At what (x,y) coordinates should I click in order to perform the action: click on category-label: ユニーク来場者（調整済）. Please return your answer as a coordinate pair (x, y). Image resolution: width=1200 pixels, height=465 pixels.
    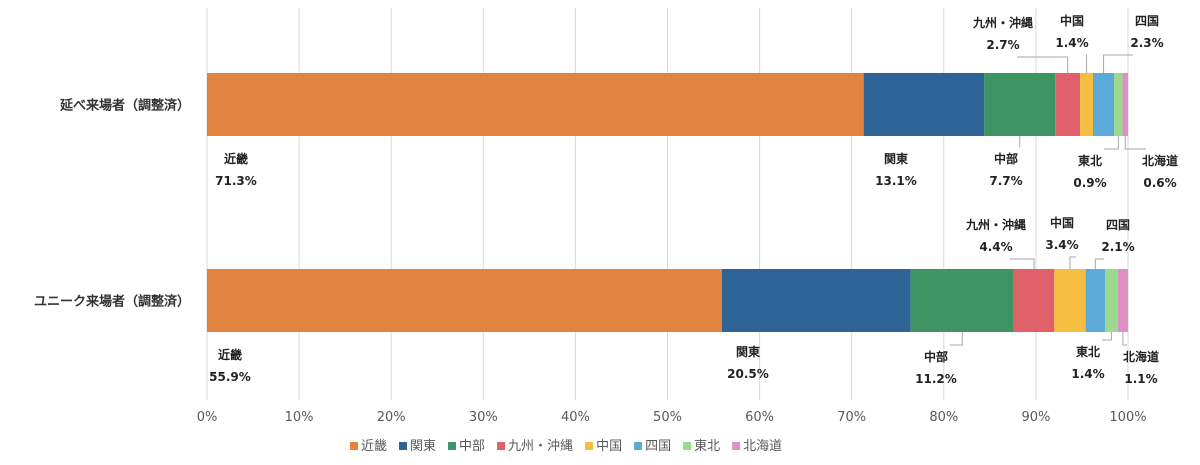
    Looking at the image, I should click on (112, 302).